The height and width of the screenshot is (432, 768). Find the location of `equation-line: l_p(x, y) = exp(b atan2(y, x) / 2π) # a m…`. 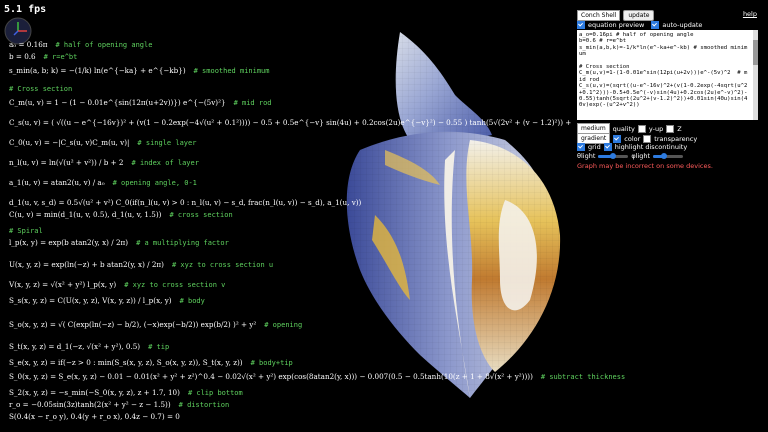

equation-line: l_p(x, y) = exp(b atan2(y, x) / 2π) # a m… is located at coordinates (119, 243).